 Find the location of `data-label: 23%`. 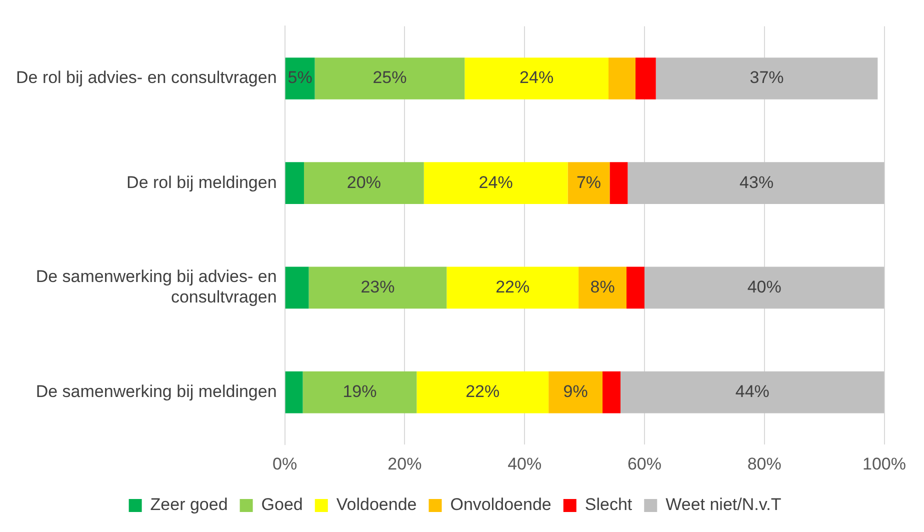

data-label: 23% is located at coordinates (377, 286).